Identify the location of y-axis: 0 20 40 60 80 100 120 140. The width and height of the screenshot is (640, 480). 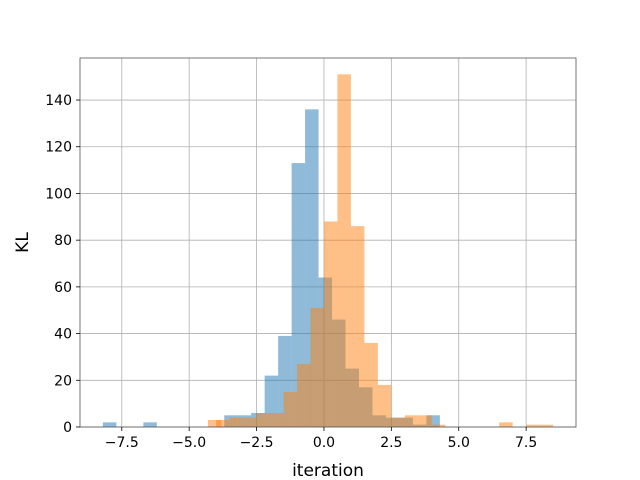
(62, 264).